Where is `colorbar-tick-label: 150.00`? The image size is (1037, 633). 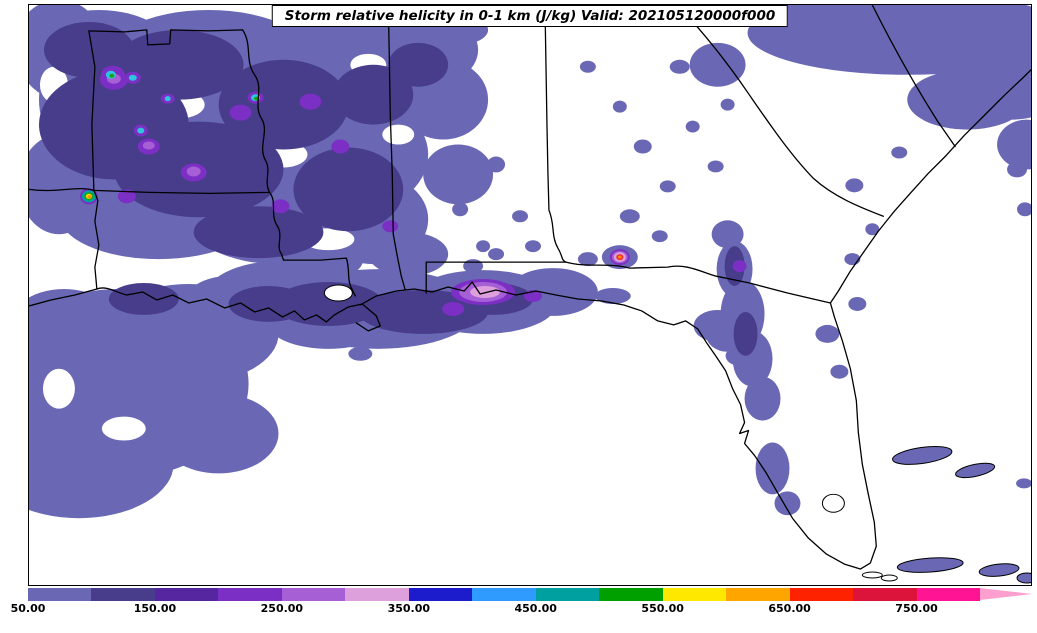 colorbar-tick-label: 150.00 is located at coordinates (155, 608).